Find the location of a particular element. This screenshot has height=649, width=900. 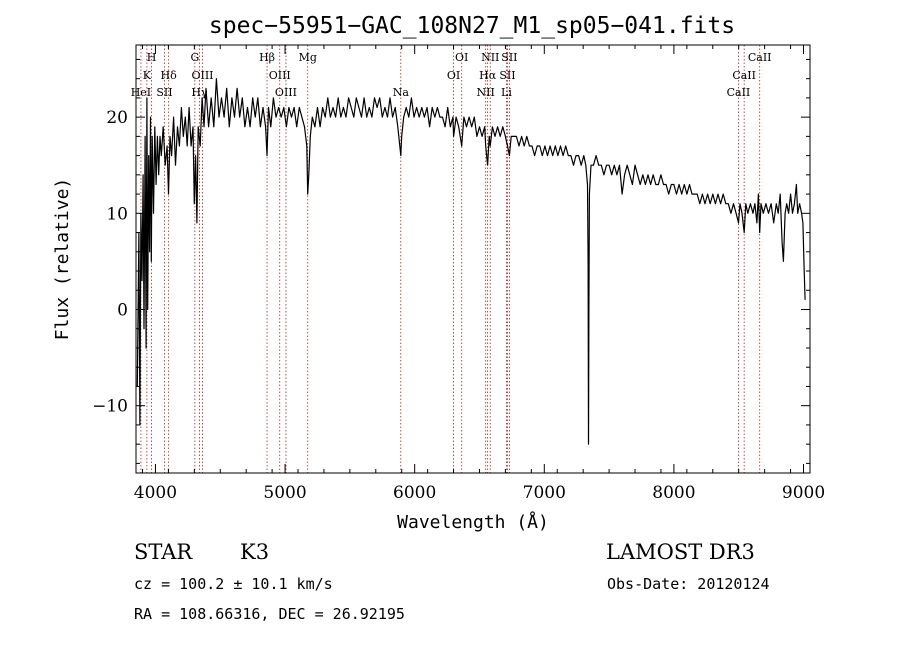

x-tick-label: 6000 is located at coordinates (414, 493).